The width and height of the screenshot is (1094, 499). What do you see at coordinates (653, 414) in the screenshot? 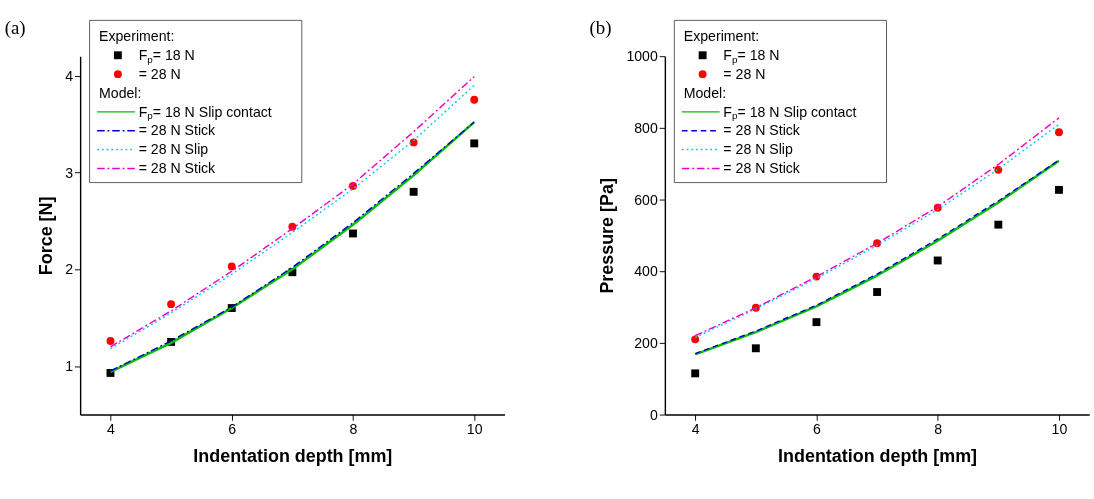
I see `y-tick-label: 0` at bounding box center [653, 414].